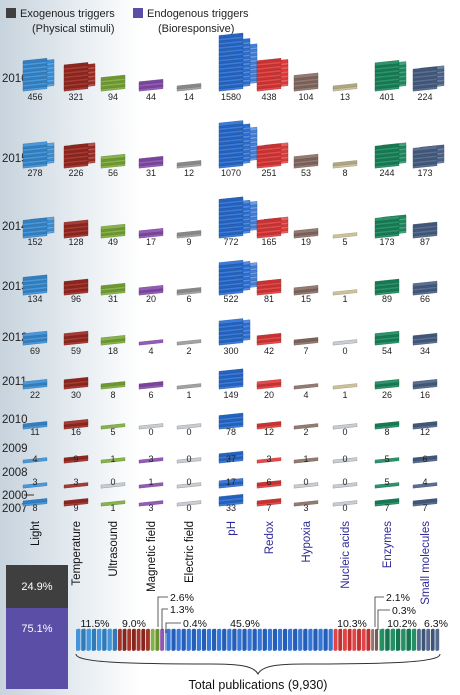 Image resolution: width=460 pixels, height=695 pixels. Describe the element at coordinates (35, 429) in the screenshot. I see `bar-2010-light: 11` at that location.